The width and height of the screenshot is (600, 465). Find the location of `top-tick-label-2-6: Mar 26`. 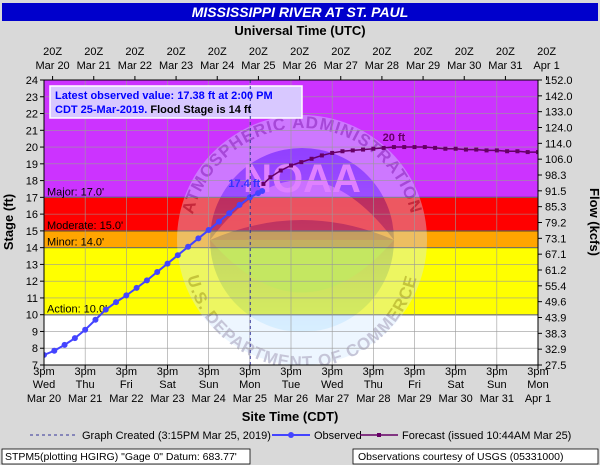

top-tick-label-2-6: Mar 26 is located at coordinates (299, 66).